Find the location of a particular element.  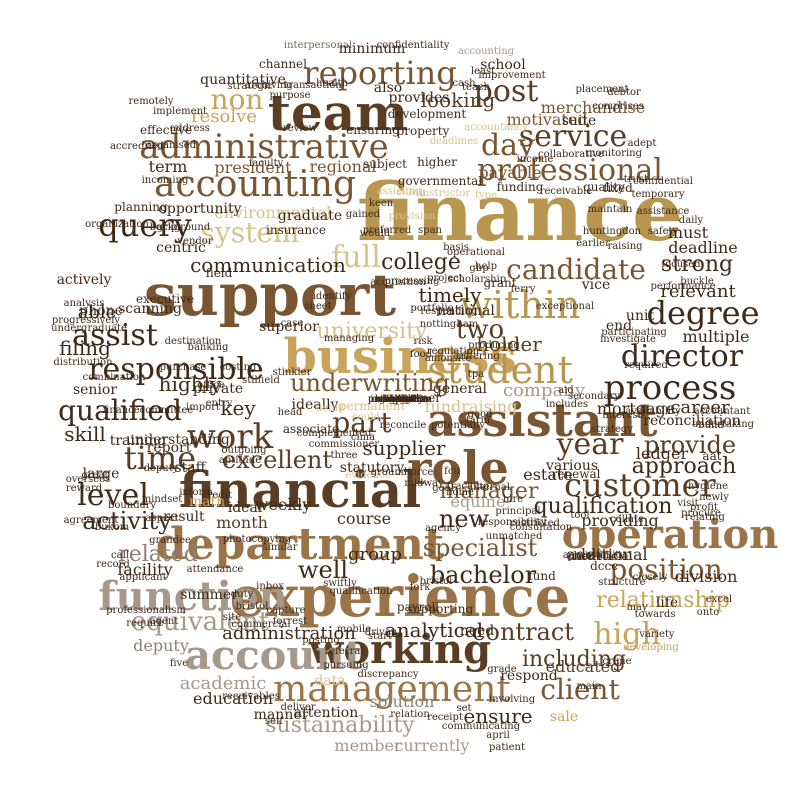

cloud-word: accountant is located at coordinates (722, 411).